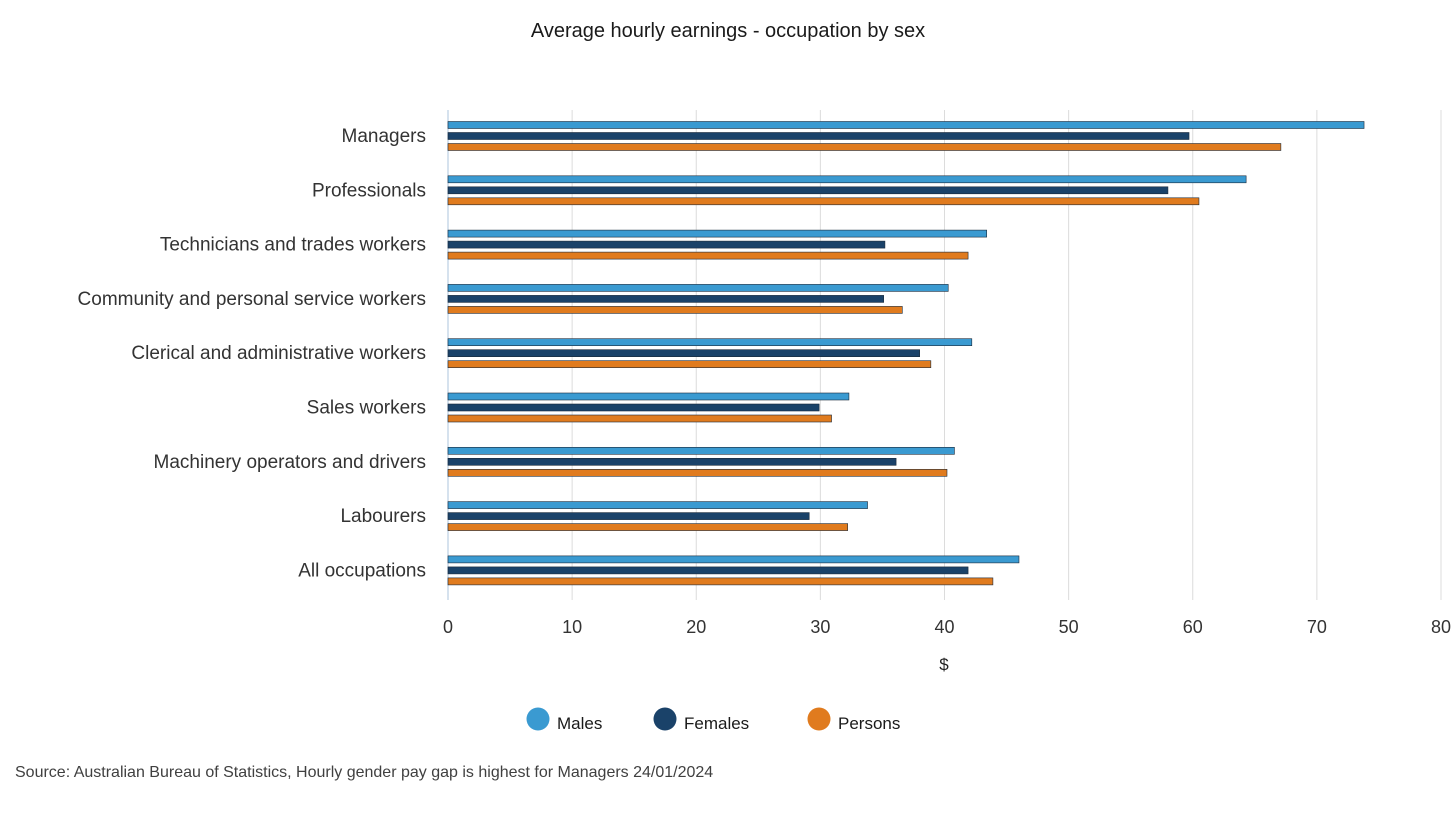  What do you see at coordinates (696, 627) in the screenshot?
I see `x-tick-label: 20` at bounding box center [696, 627].